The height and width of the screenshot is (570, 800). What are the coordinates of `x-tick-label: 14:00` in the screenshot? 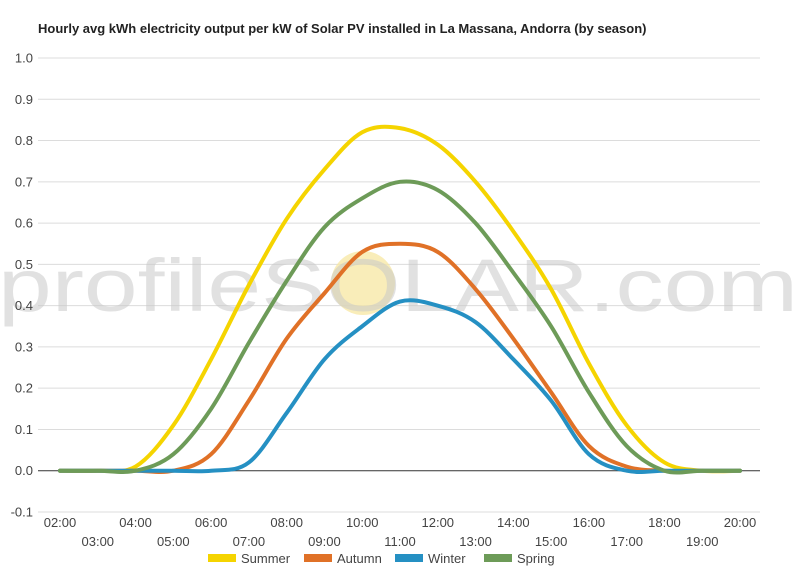 It's located at (513, 522).